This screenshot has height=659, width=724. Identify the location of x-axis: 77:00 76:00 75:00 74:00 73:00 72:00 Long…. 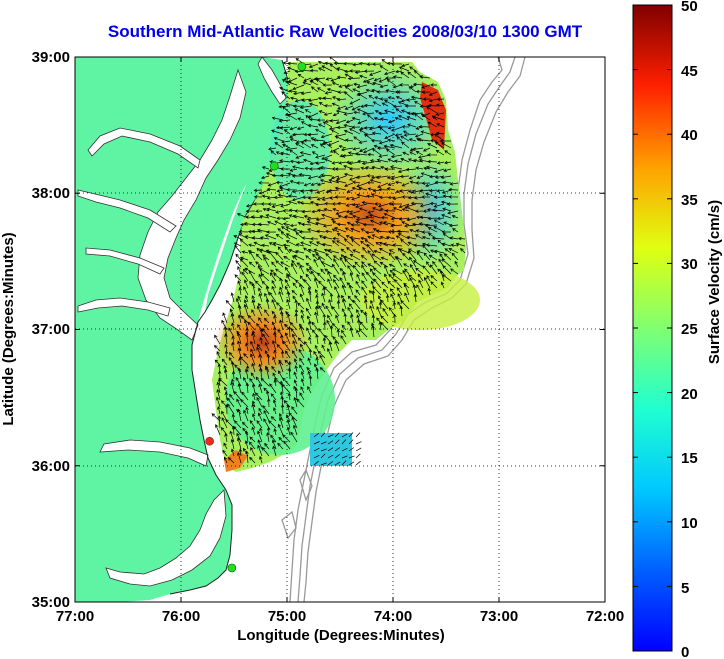
(340, 626).